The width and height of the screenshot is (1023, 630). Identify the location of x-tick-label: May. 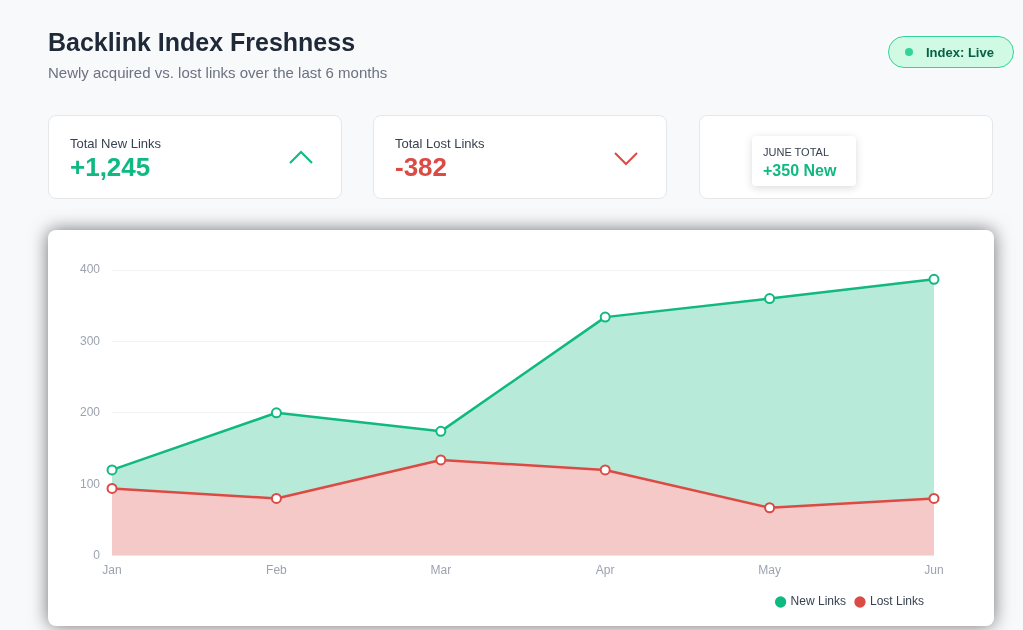
(769, 570).